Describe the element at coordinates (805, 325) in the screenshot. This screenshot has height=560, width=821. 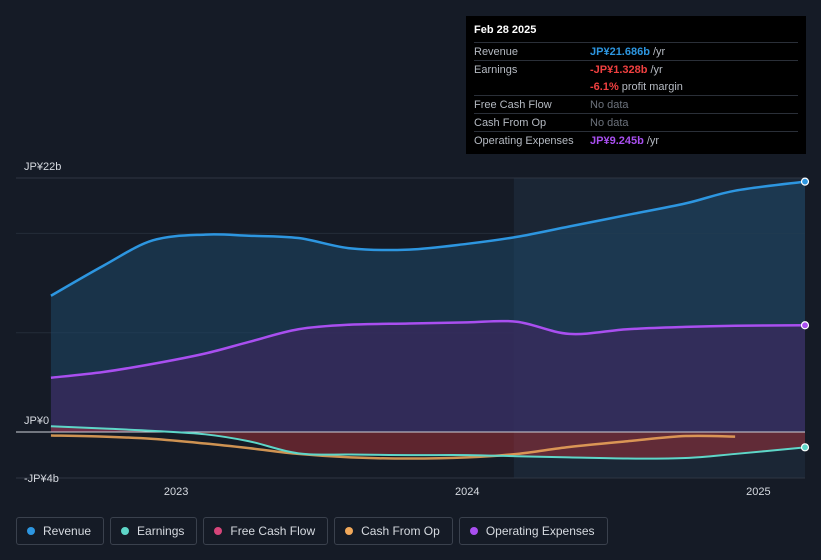
I see `opex-end-marker` at that location.